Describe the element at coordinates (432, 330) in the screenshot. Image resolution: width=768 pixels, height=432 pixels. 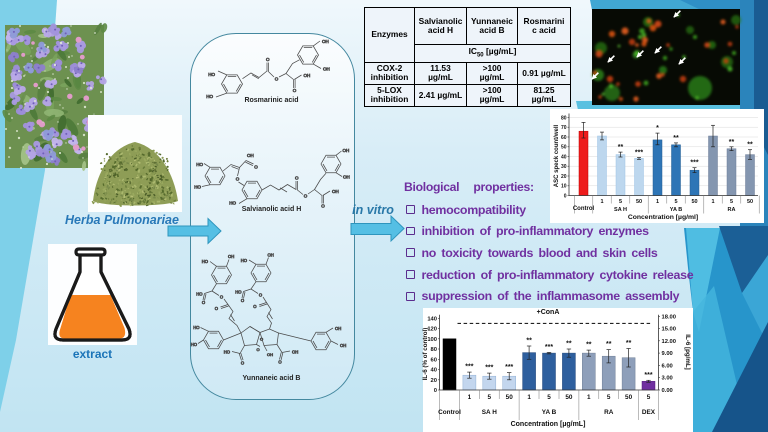
I see `svg-text: 120` at that location.